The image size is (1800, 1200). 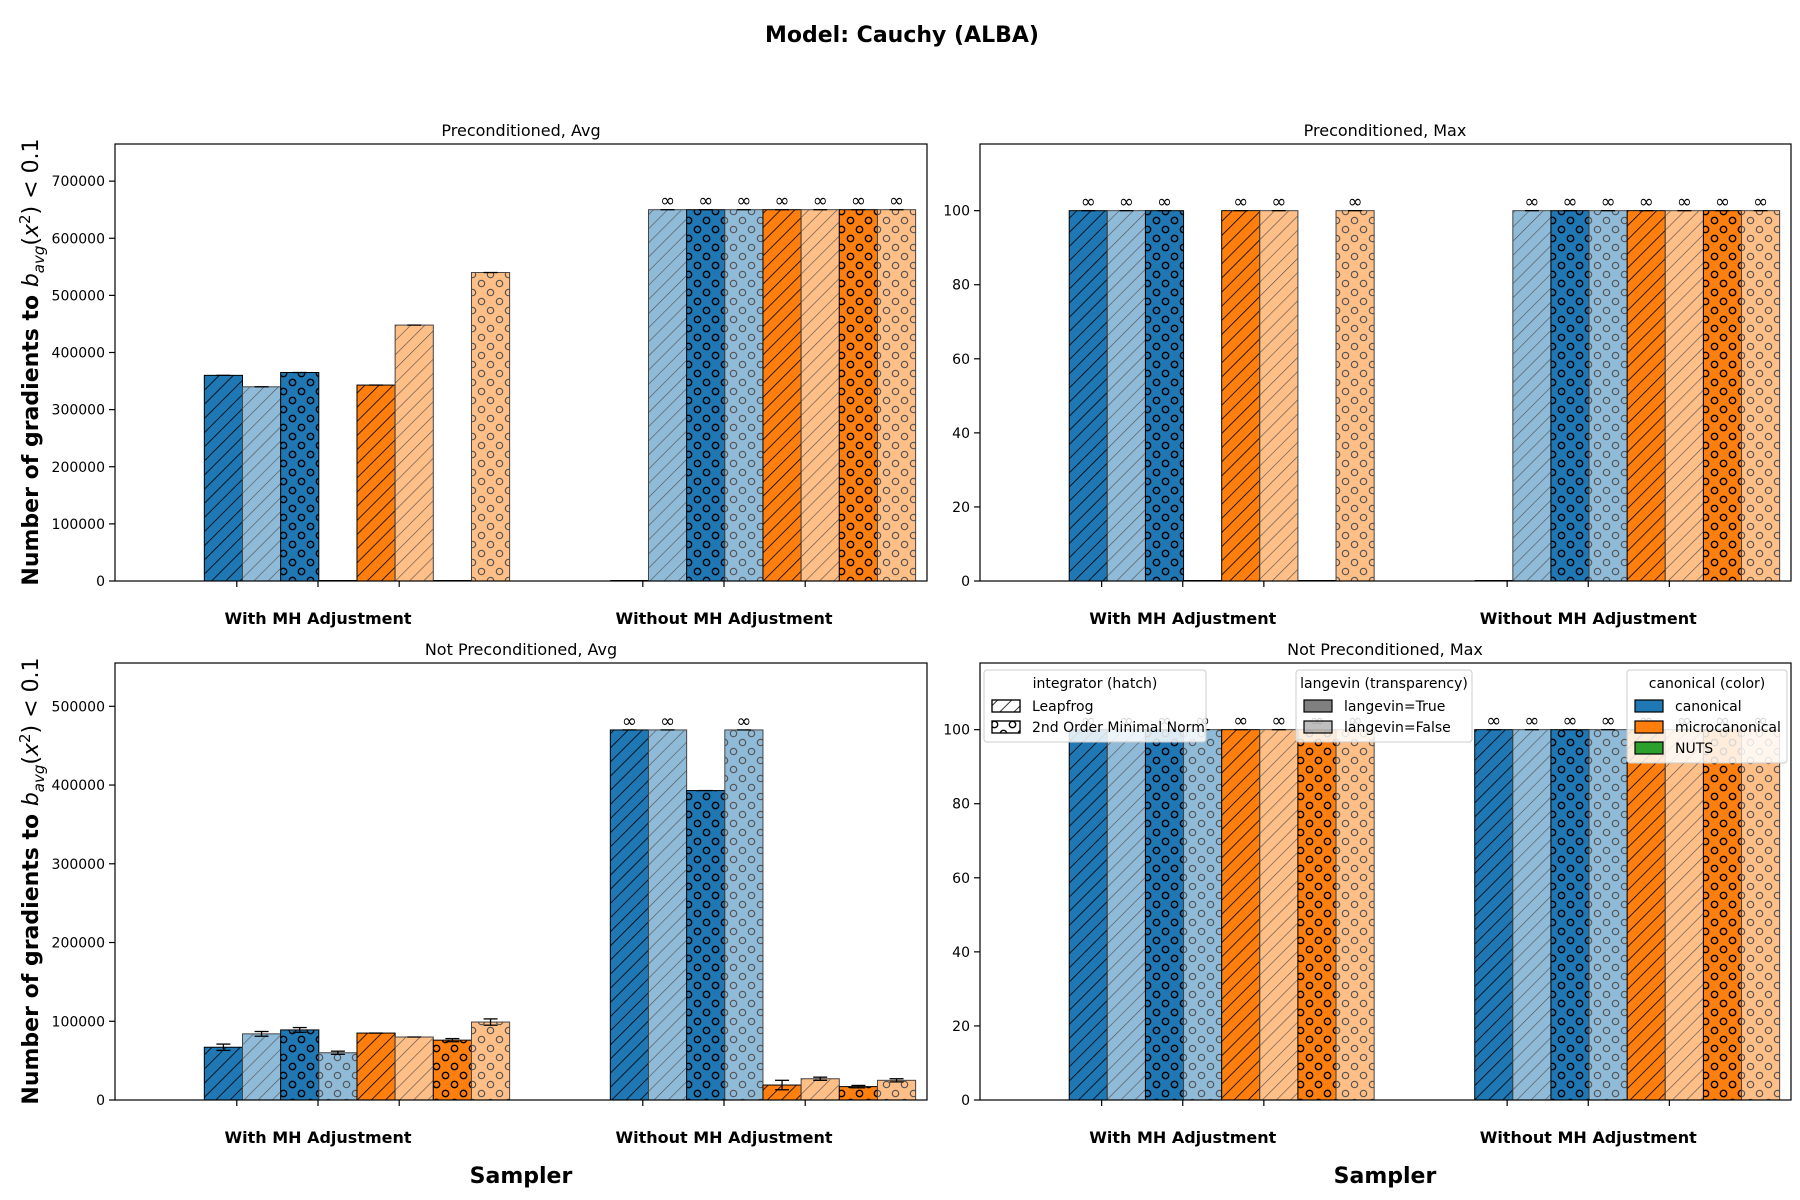 I want to click on legend-swatch-hatch, so click(x=1006, y=727).